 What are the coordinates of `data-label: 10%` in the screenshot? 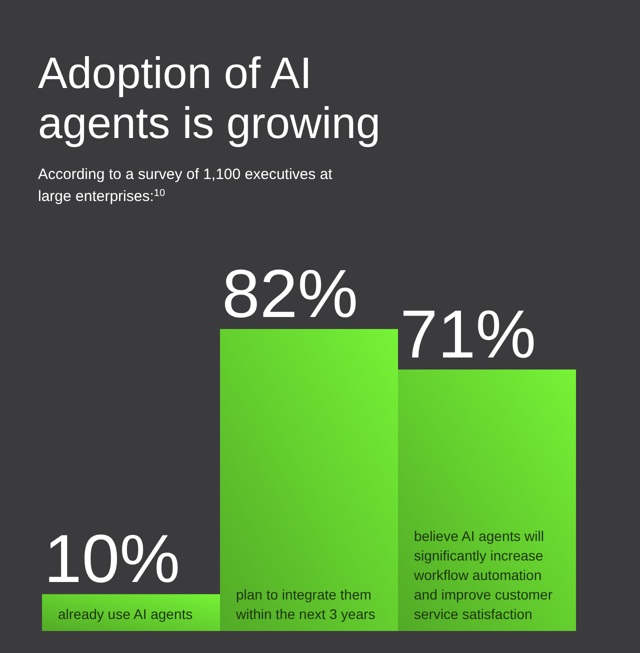 It's located at (112, 559).